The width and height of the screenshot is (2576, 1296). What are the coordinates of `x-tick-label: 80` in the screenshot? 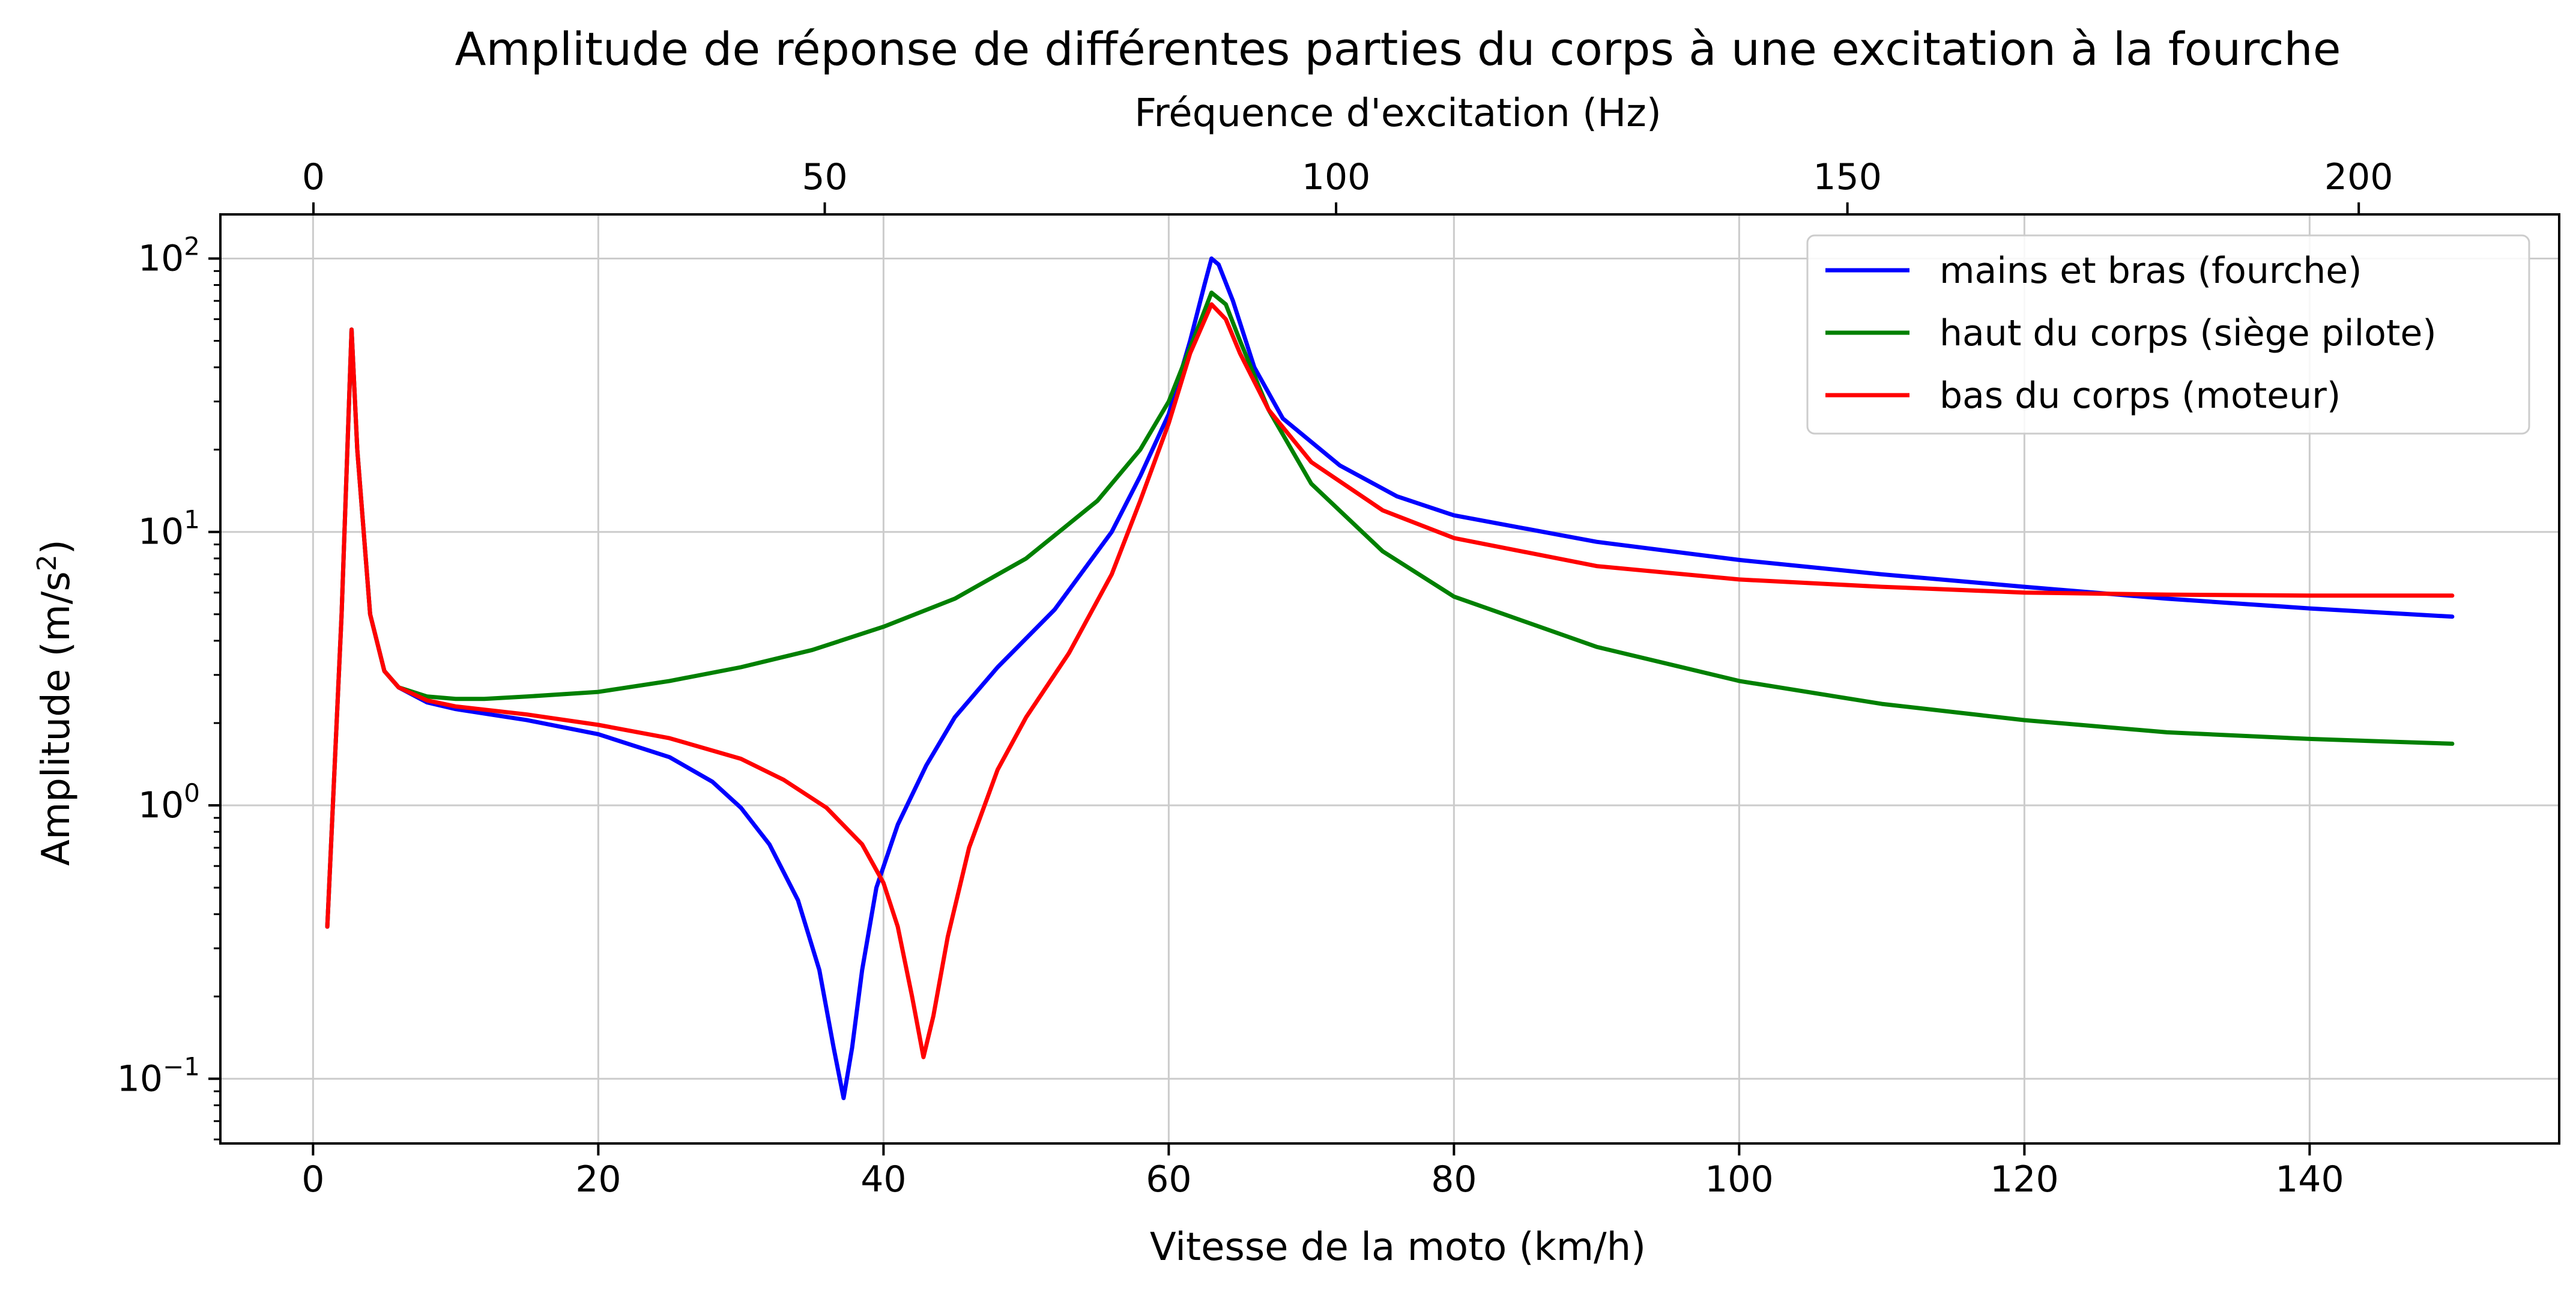 It's located at (1454, 1179).